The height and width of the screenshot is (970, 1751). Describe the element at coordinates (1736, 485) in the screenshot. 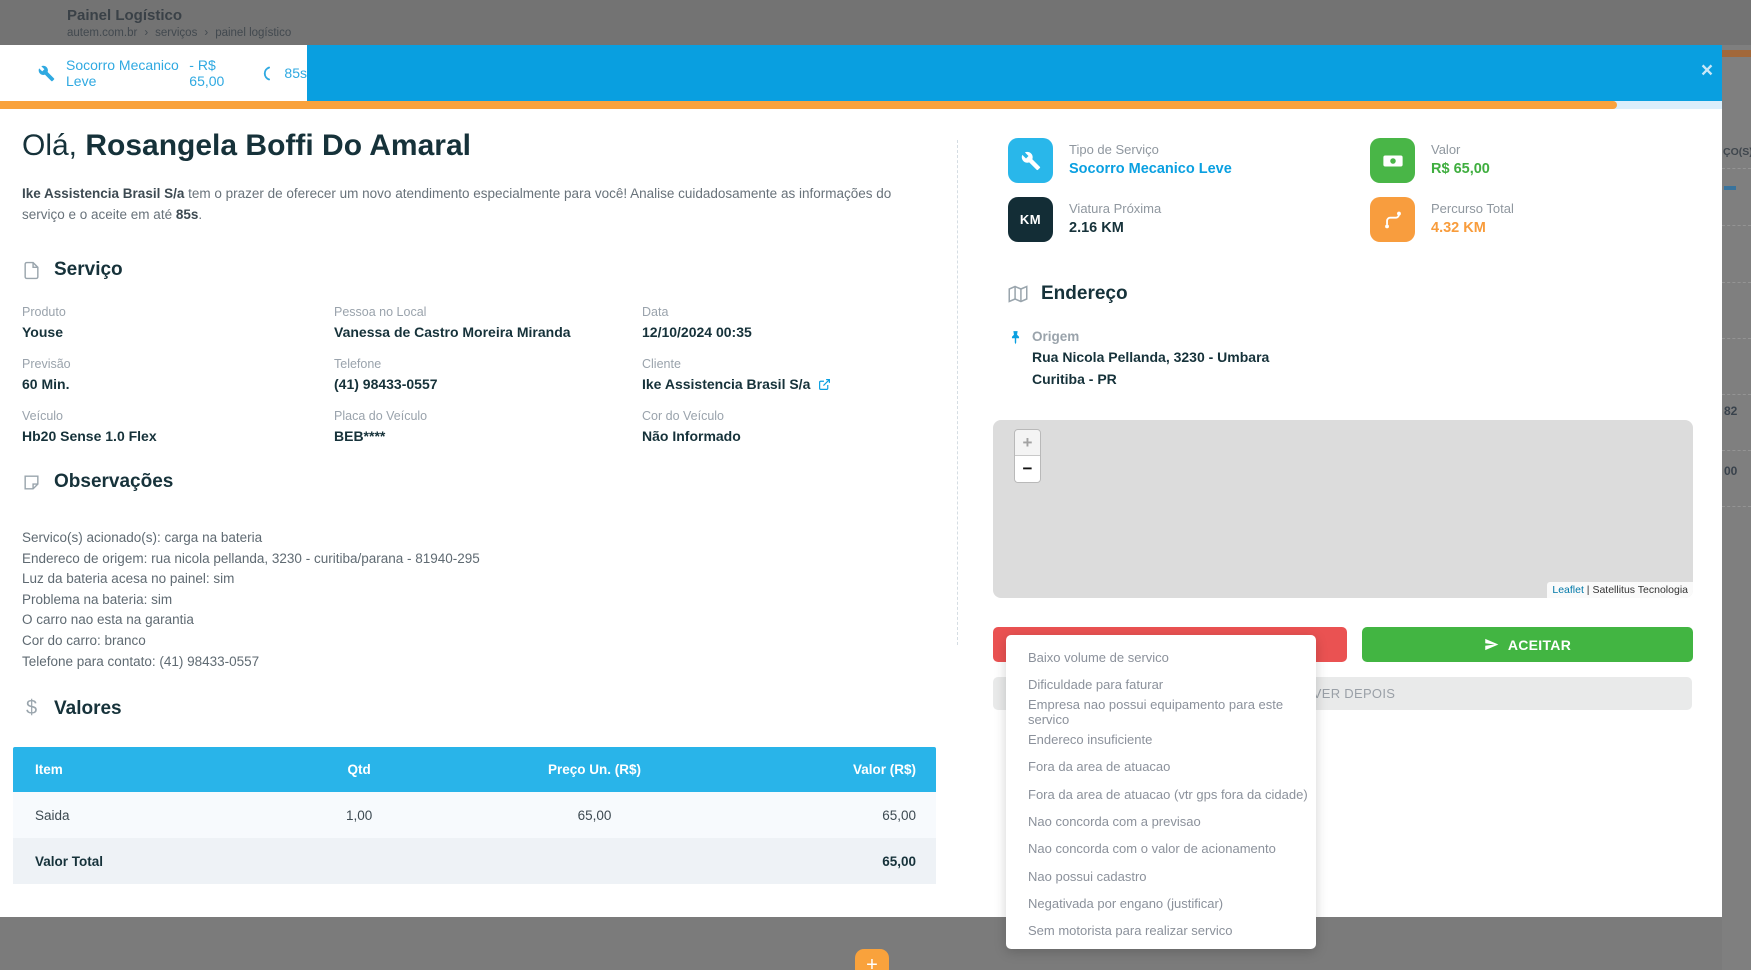

I see `backdrop-page-fragment: ÇO(S) 82 00` at that location.